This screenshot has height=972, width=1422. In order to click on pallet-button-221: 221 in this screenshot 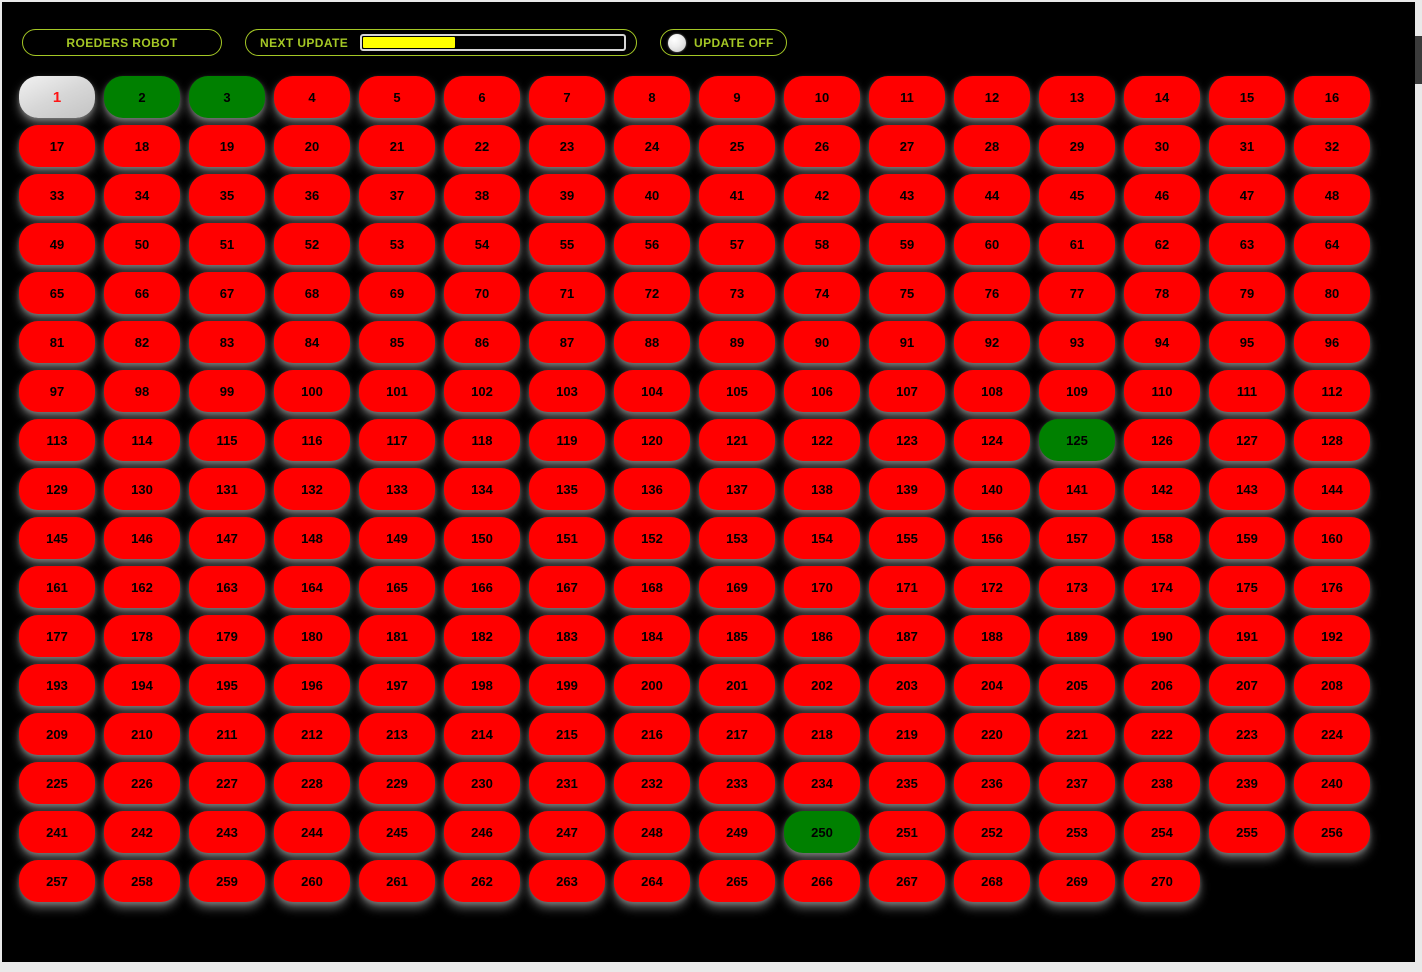, I will do `click(1077, 734)`.